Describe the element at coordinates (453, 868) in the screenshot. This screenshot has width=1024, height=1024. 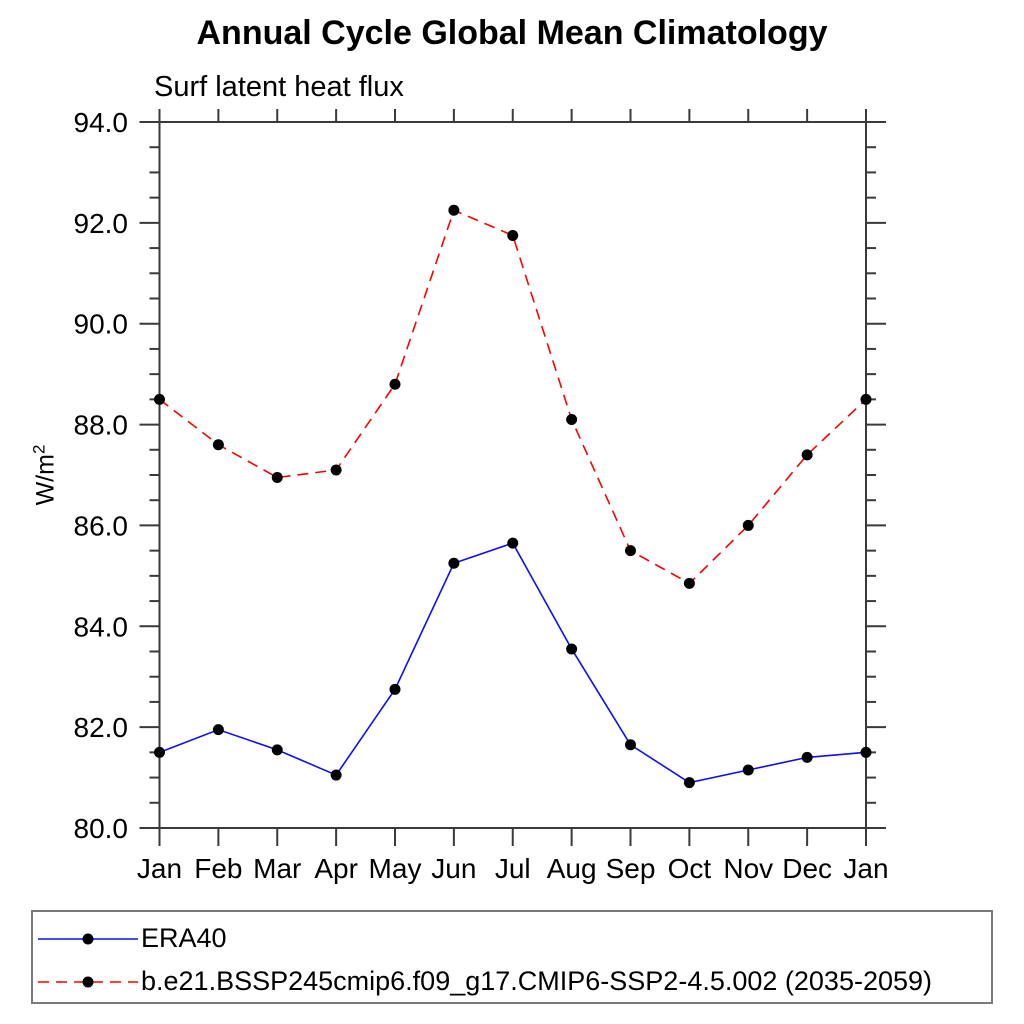
I see `x-tick-label: Jun` at that location.